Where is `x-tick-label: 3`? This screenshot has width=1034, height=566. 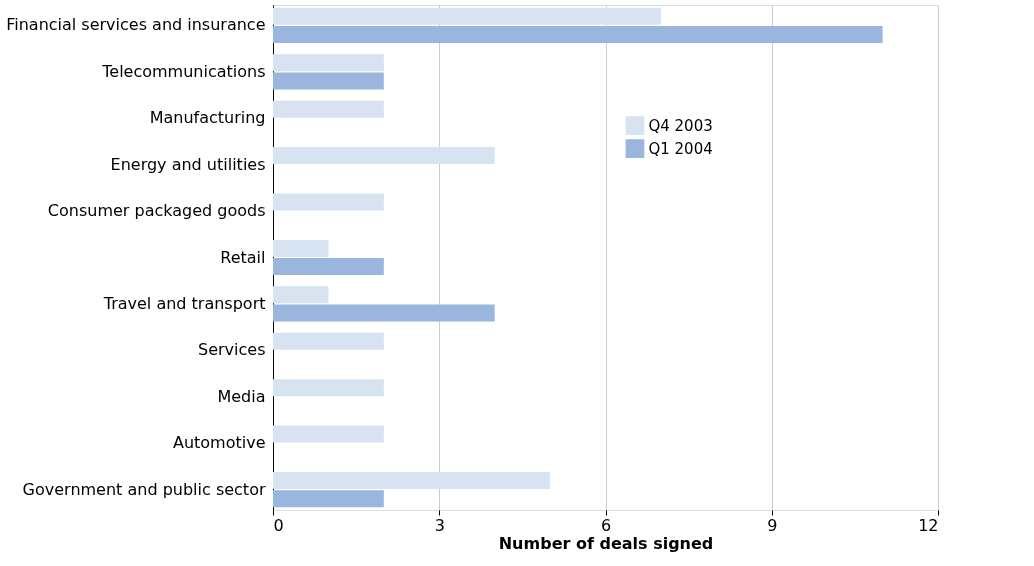 x-tick-label: 3 is located at coordinates (439, 525).